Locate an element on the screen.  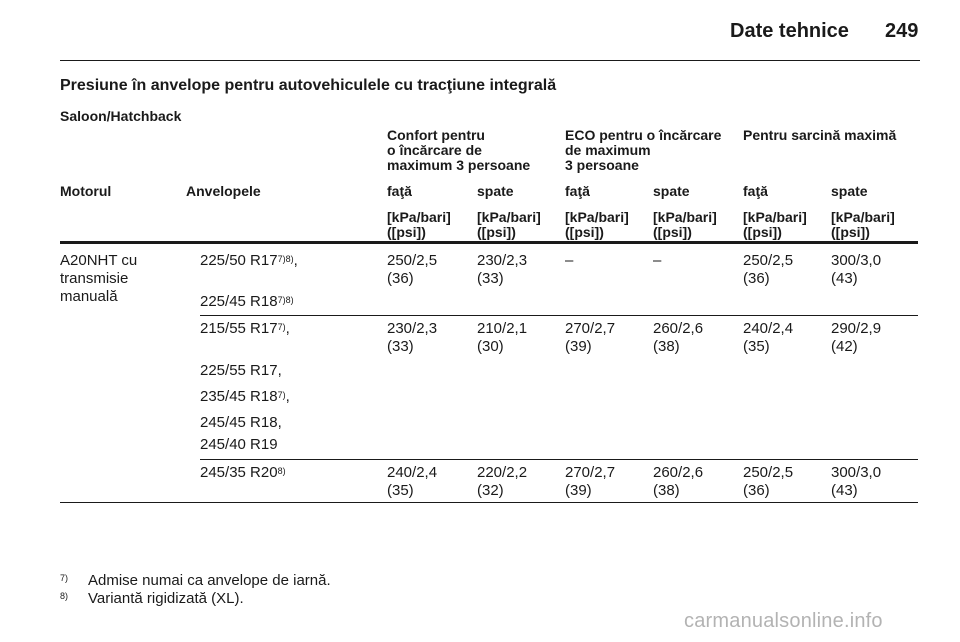
col-header-eco-front: faţă is located at coordinates (577, 191).